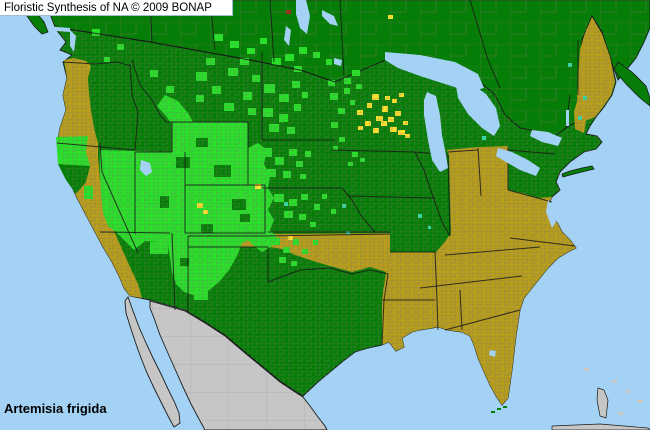 Image resolution: width=650 pixels, height=430 pixels. I want to click on map-title-bar: Floristic Synthesis of NA © 2009 BONAP, so click(116, 8).